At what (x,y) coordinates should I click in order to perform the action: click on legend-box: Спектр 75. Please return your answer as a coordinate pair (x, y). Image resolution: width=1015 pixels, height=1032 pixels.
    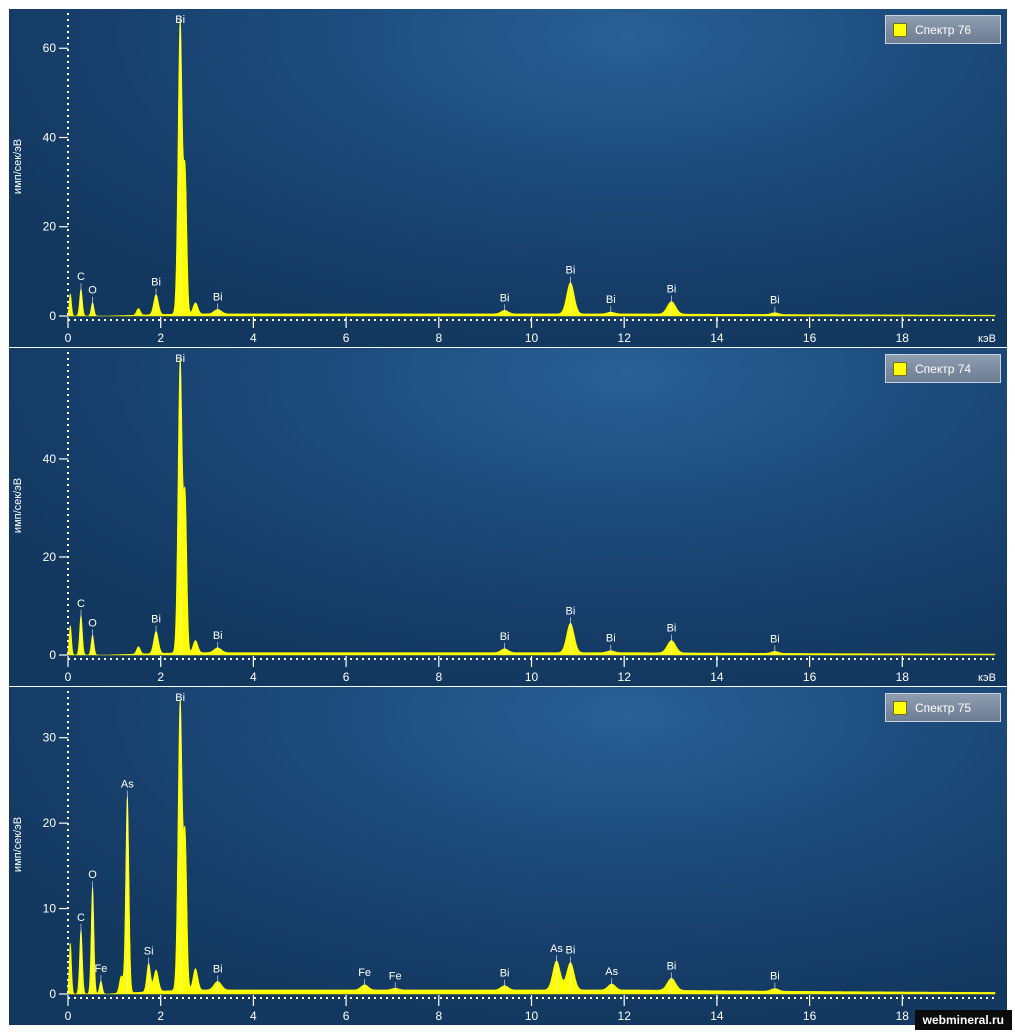
    Looking at the image, I should click on (943, 707).